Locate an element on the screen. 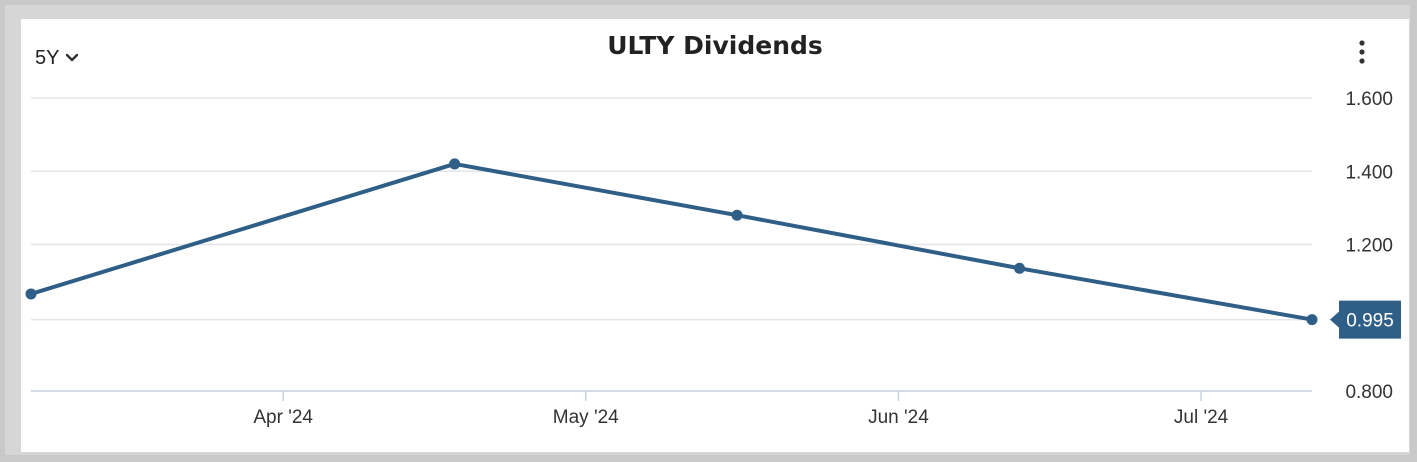  range-selector-label: 5Y is located at coordinates (47, 57).